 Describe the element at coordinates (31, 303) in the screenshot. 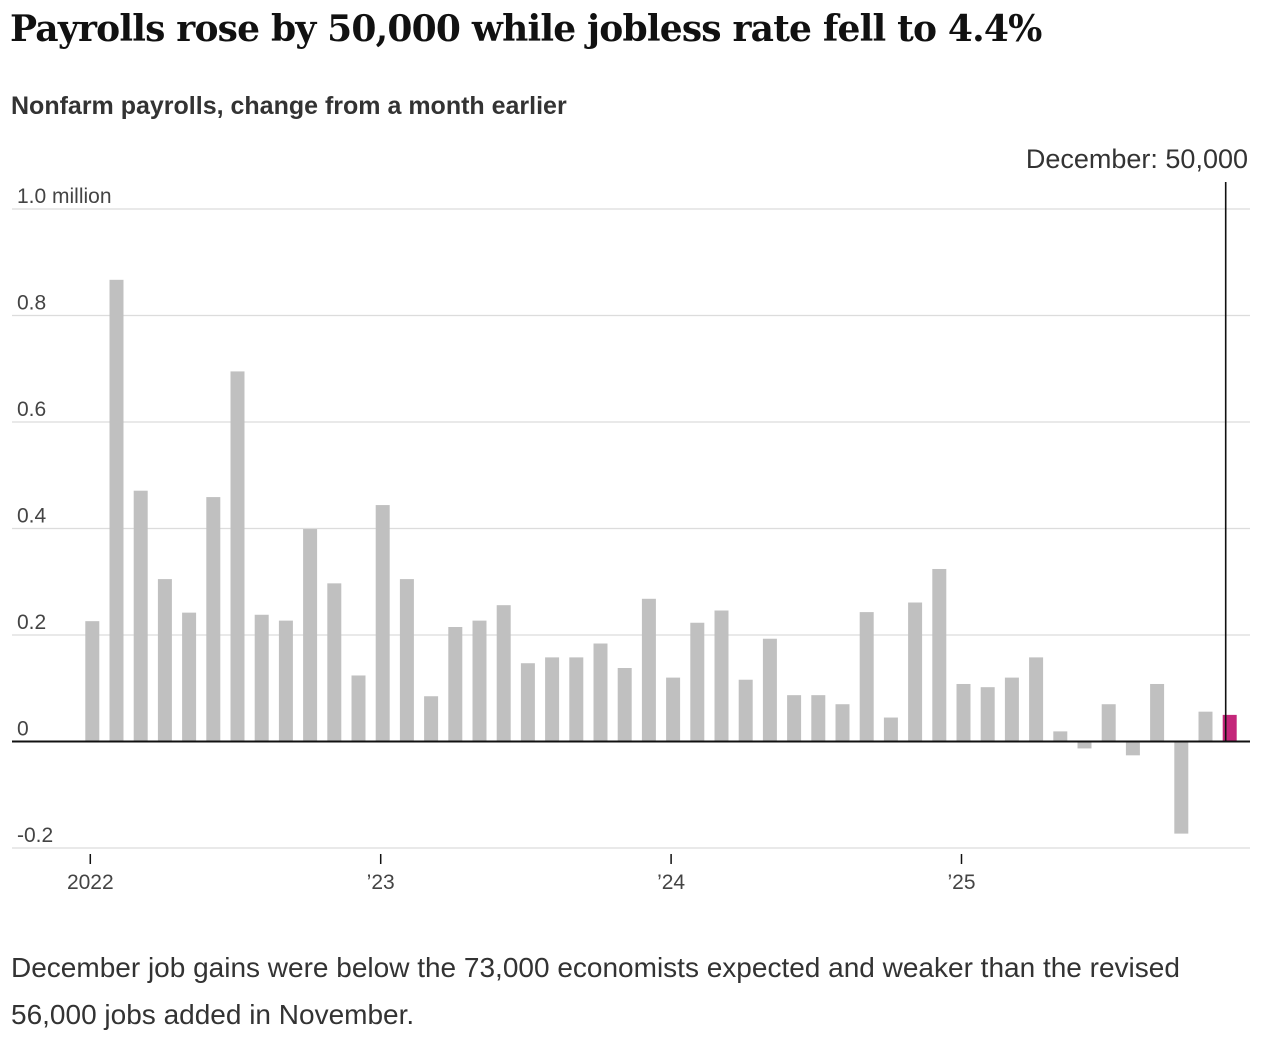

I see `y-tick-label: 0.8` at that location.